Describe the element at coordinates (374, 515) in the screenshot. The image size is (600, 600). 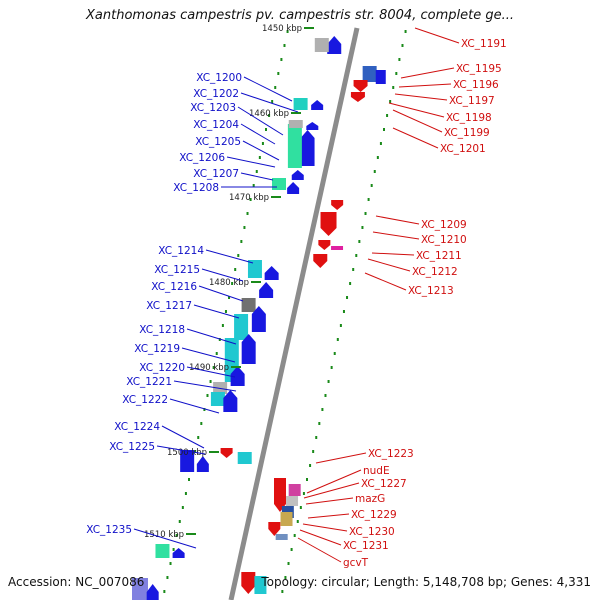
I see `reverse-gene-label: XC_1229` at that location.